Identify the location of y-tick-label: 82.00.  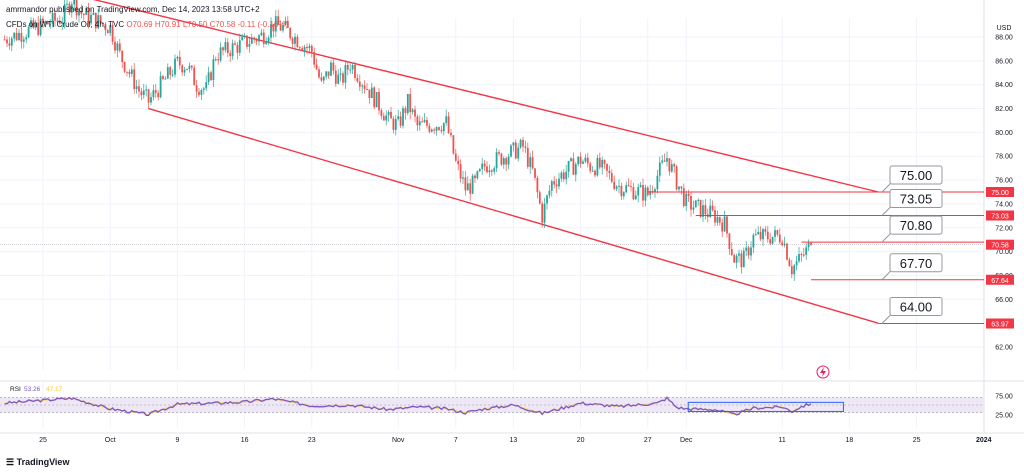
(1004, 109).